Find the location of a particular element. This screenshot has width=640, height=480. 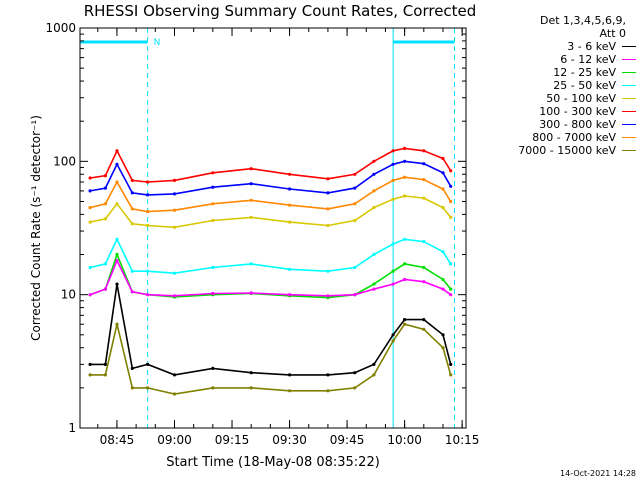

legend-entry: 50 - 100 keV is located at coordinates (557, 98).